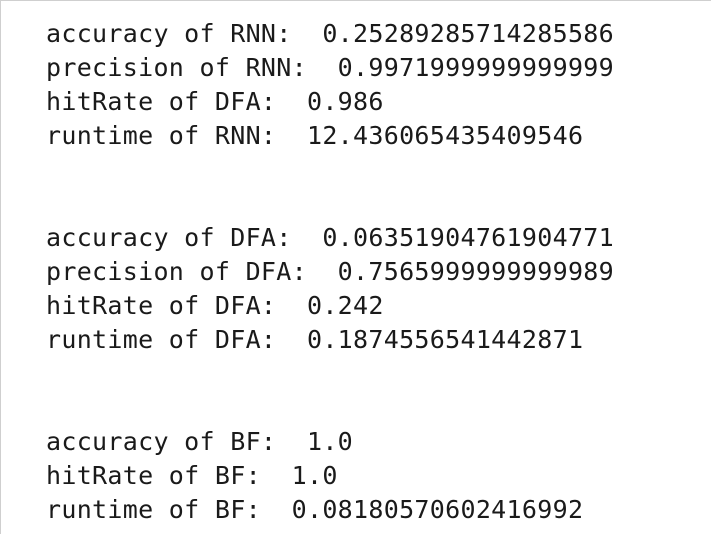  I want to click on output-line: accuracy of DFA: 0.06351904761904771, so click(330, 237).